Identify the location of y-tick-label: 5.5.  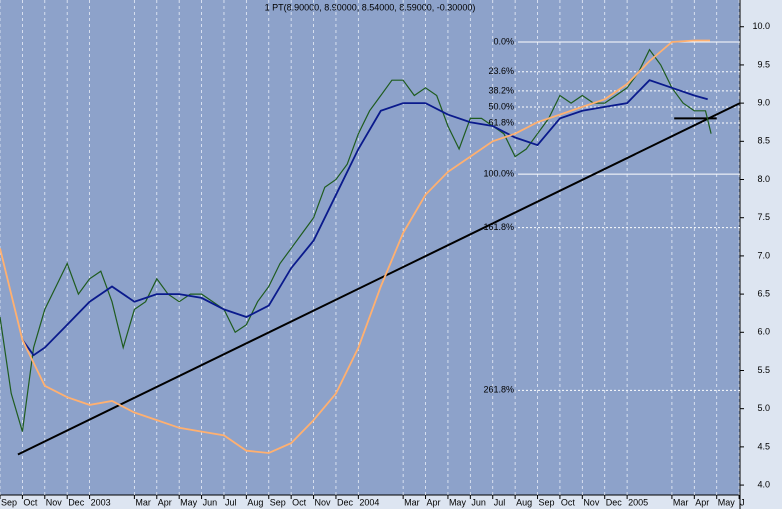
(763, 370).